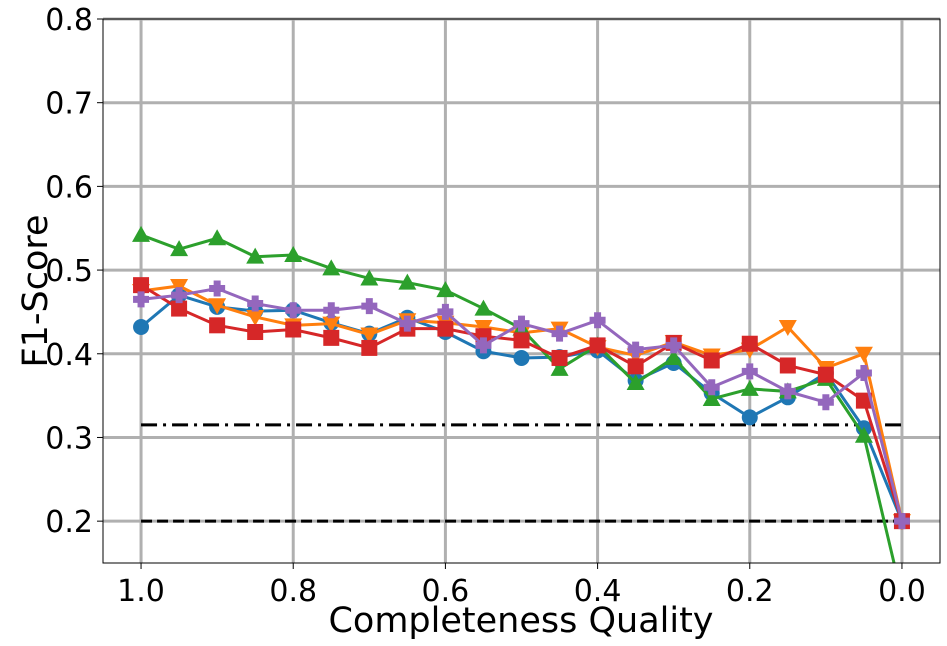 Image resolution: width=947 pixels, height=646 pixels. I want to click on y-tick-label: 0.5, so click(69, 271).